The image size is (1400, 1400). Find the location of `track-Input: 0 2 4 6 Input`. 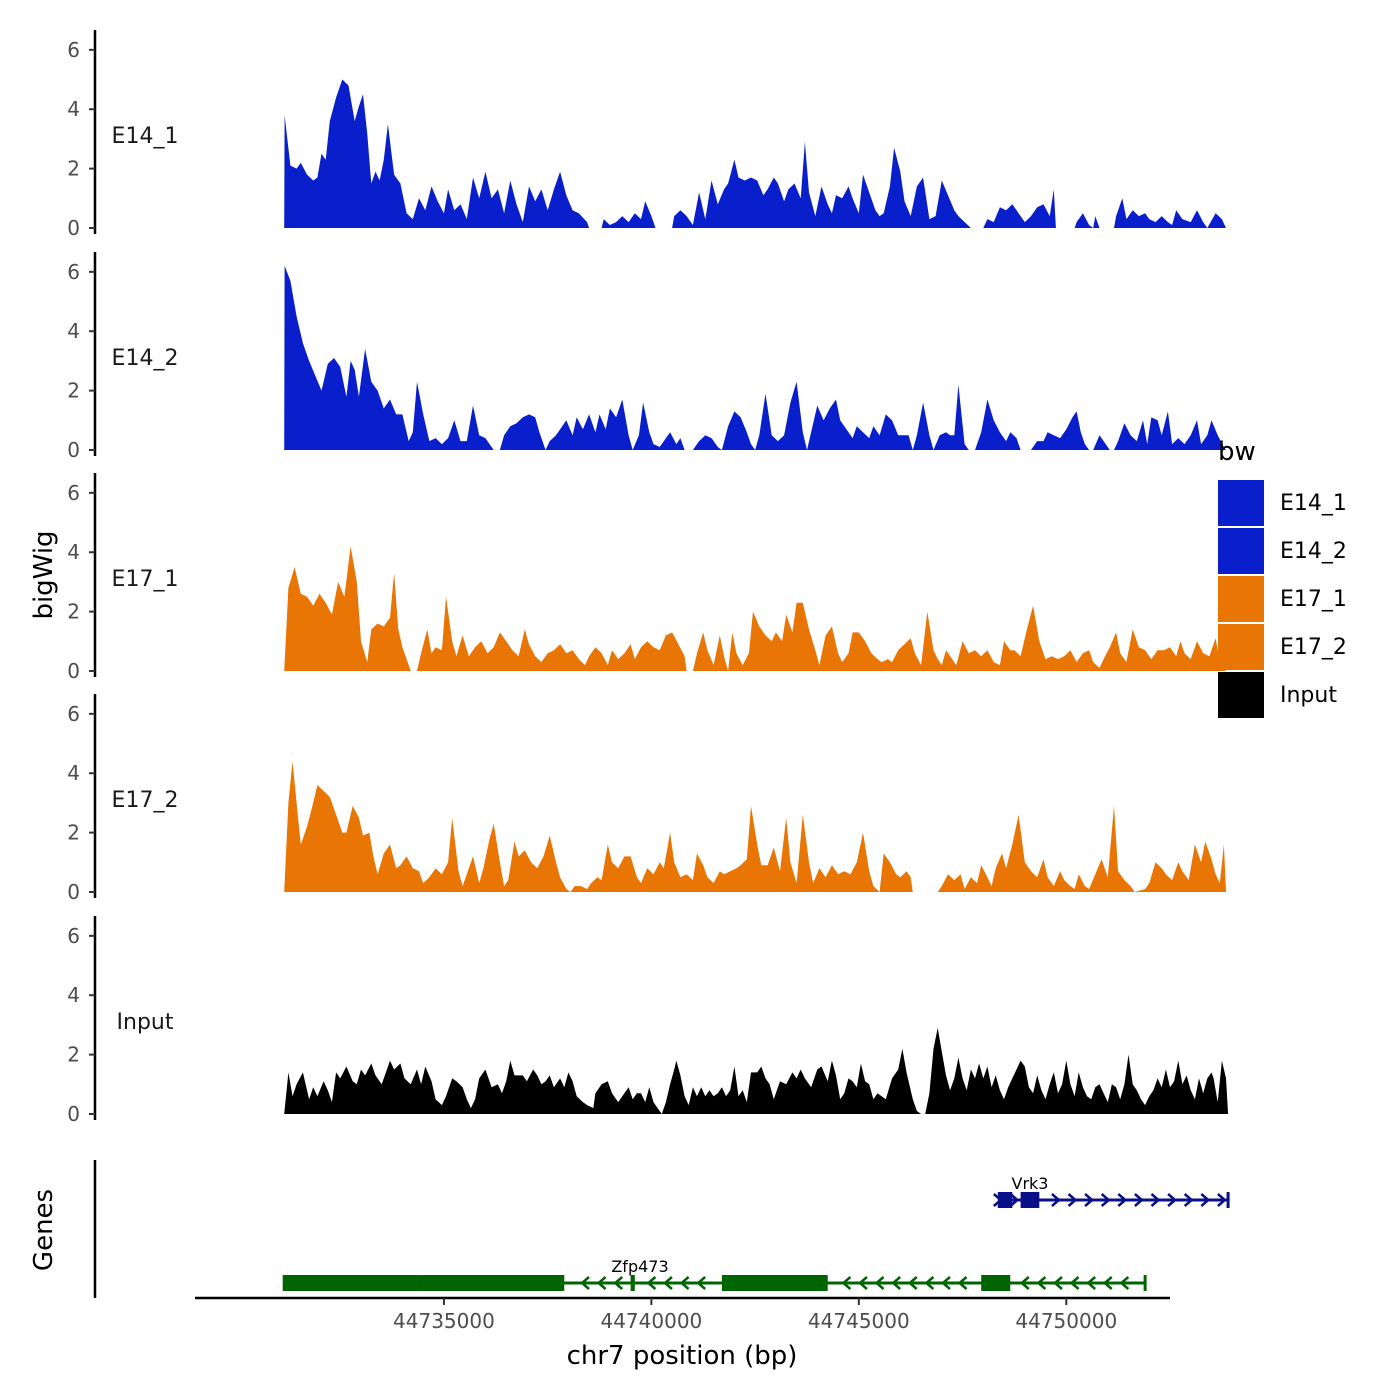

track-Input: 0 2 4 6 Input is located at coordinates (648, 1021).